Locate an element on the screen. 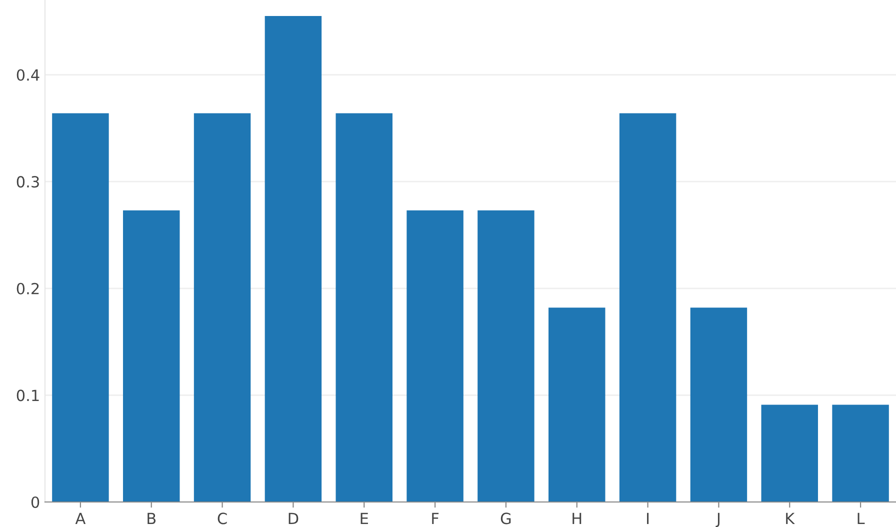  x-tick-label: L is located at coordinates (861, 518).